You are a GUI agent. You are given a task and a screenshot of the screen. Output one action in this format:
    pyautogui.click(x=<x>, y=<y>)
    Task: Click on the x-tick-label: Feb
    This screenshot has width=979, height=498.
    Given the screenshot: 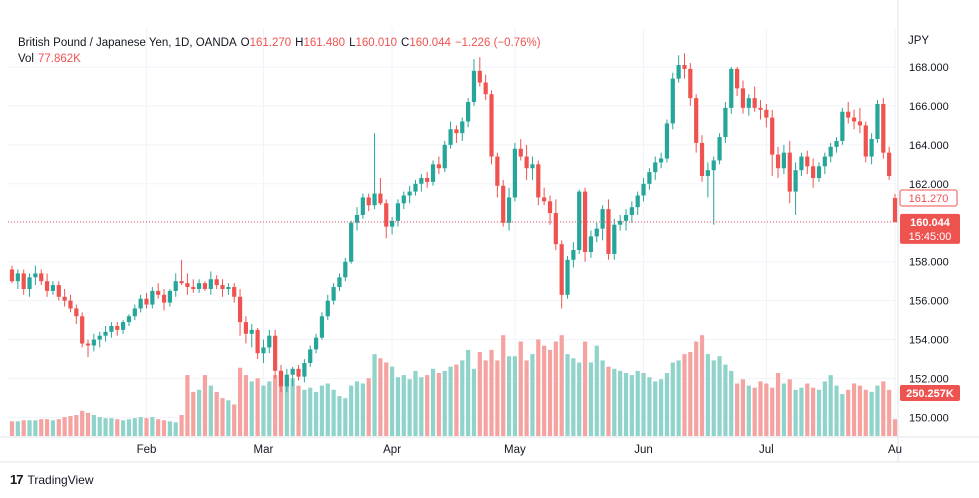 What is the action you would take?
    pyautogui.click(x=147, y=450)
    